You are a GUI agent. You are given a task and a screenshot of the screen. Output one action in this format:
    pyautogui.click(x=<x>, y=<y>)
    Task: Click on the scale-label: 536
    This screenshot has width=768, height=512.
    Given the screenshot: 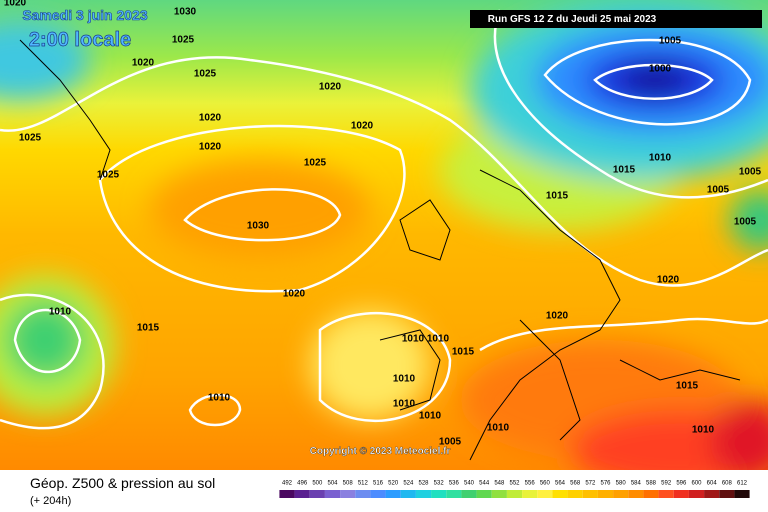 What is the action you would take?
    pyautogui.click(x=454, y=484)
    